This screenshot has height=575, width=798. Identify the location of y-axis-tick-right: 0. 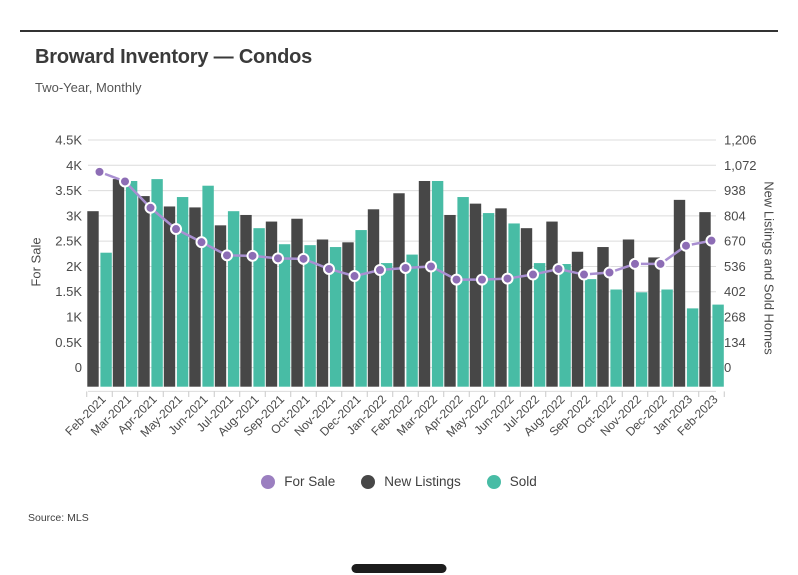
(727, 367).